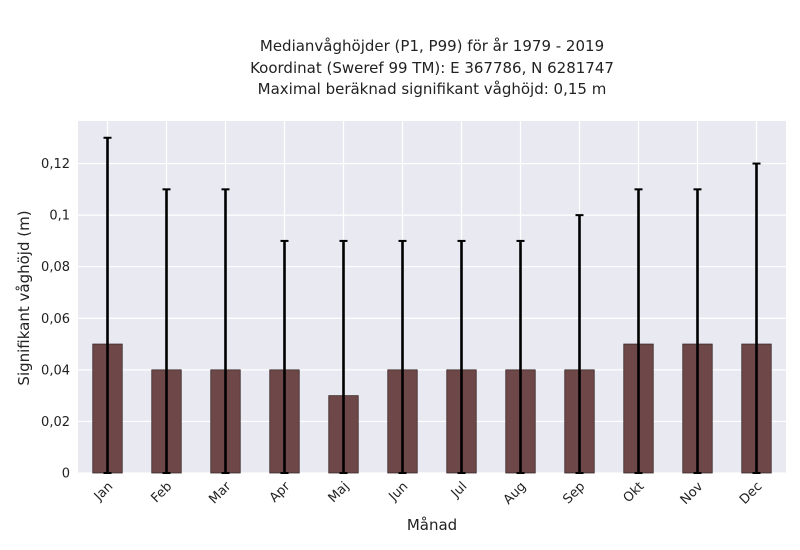 The image size is (800, 550). Describe the element at coordinates (697, 331) in the screenshot. I see `error-bar-nov` at that location.